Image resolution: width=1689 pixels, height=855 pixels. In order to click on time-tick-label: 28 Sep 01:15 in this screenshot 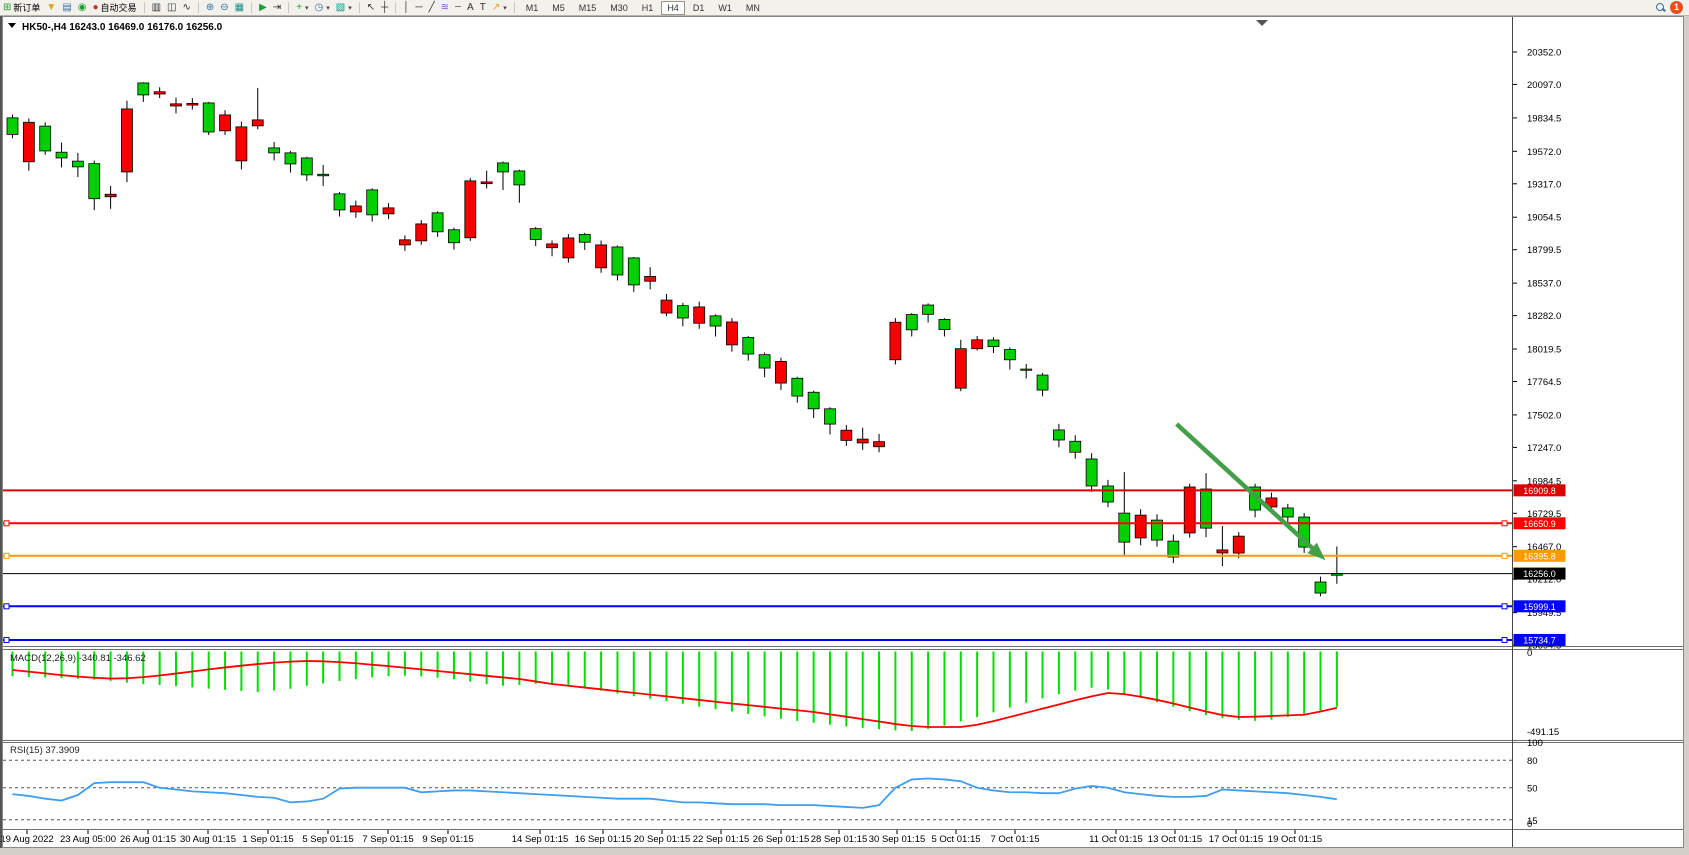, I will do `click(839, 839)`.